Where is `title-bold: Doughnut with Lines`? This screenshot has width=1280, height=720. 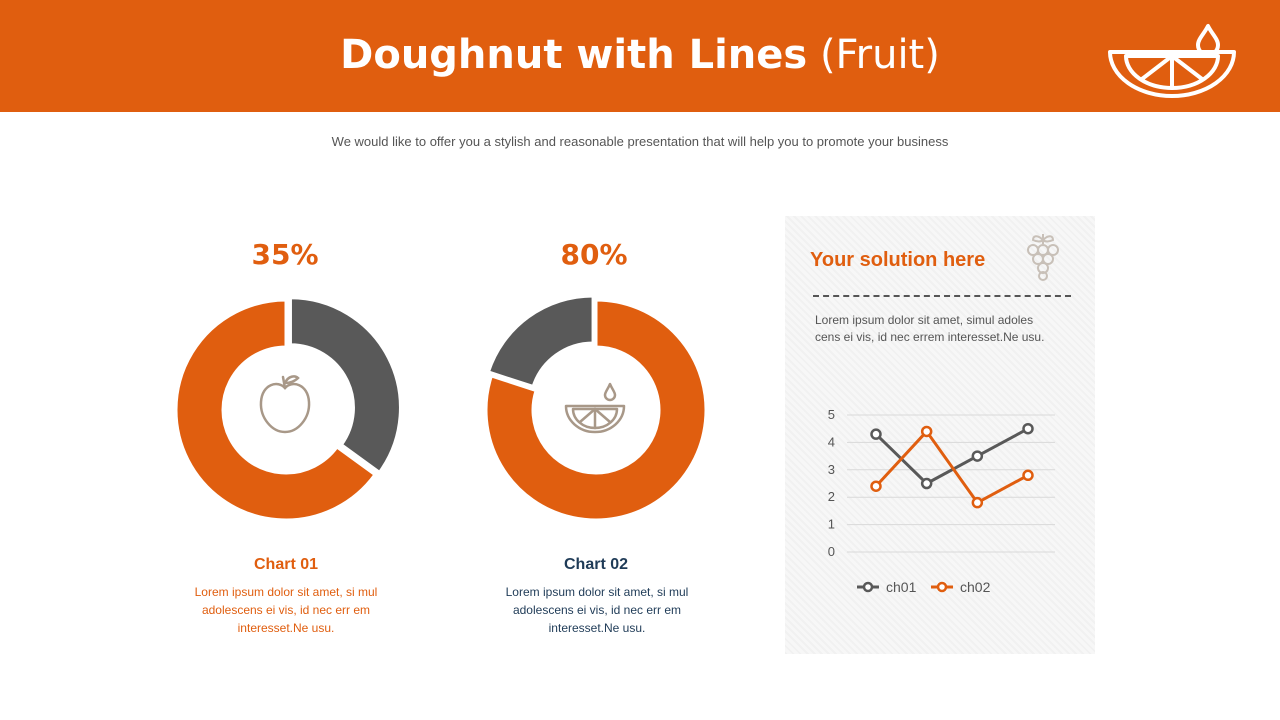 title-bold: Doughnut with Lines is located at coordinates (574, 55).